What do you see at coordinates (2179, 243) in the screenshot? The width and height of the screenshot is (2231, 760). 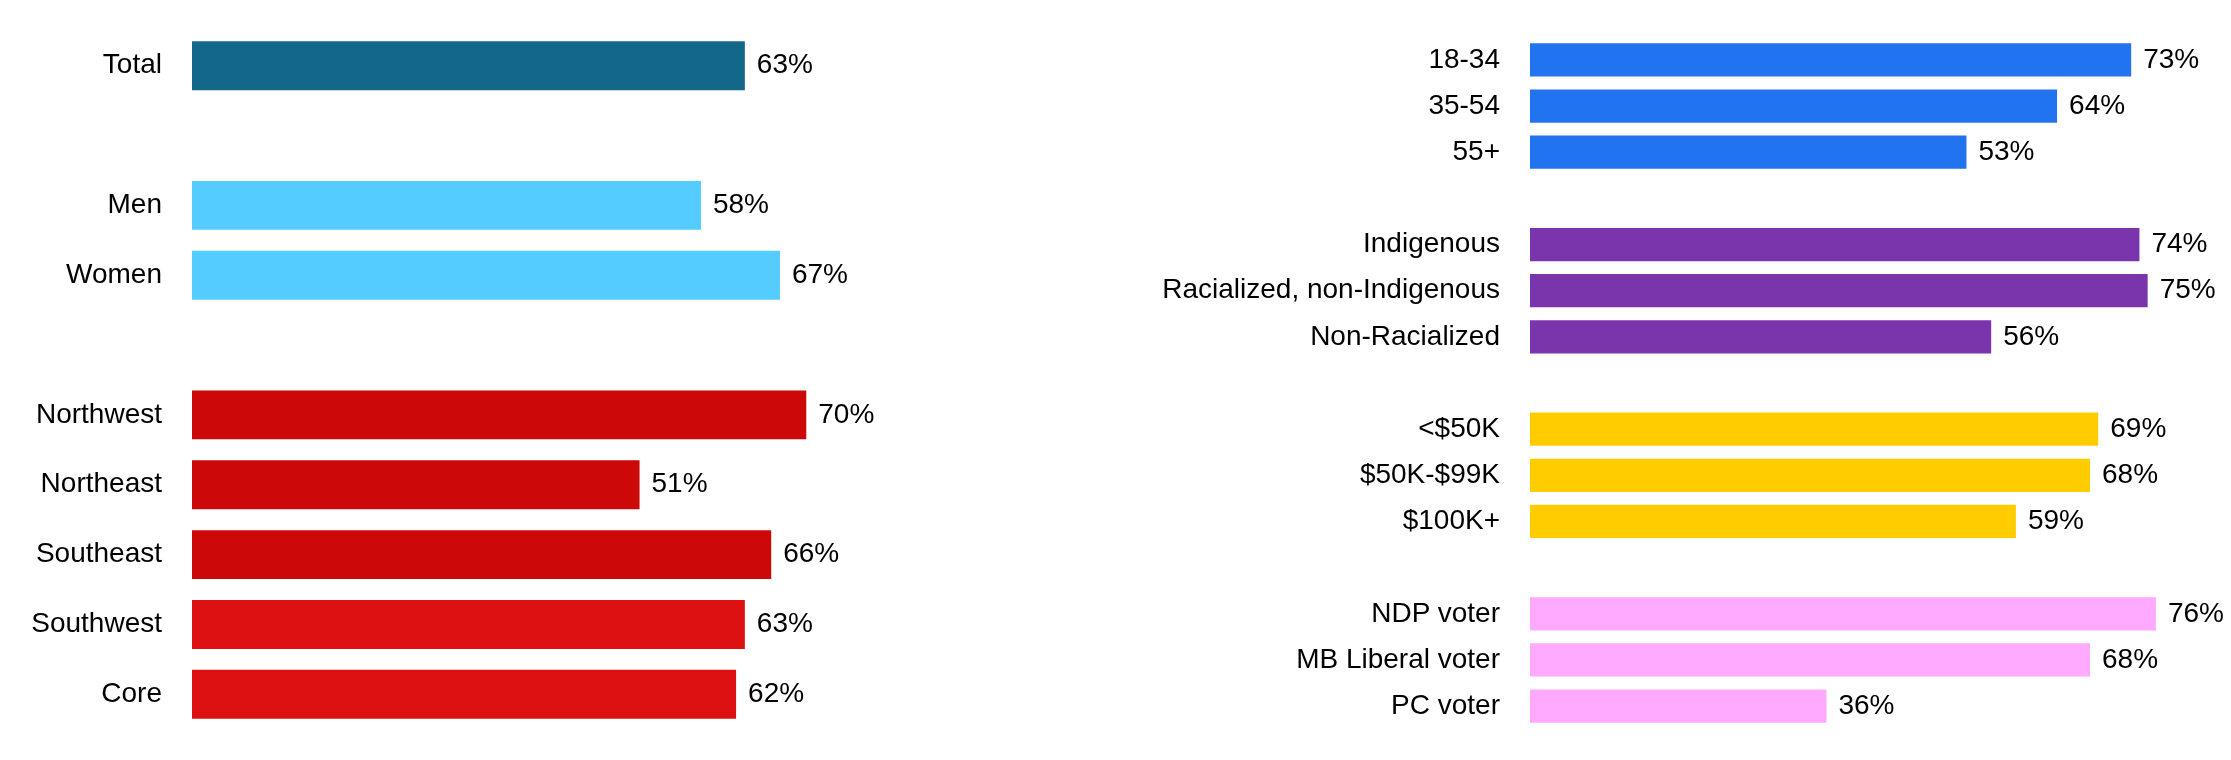 I see `data-label: 74%` at bounding box center [2179, 243].